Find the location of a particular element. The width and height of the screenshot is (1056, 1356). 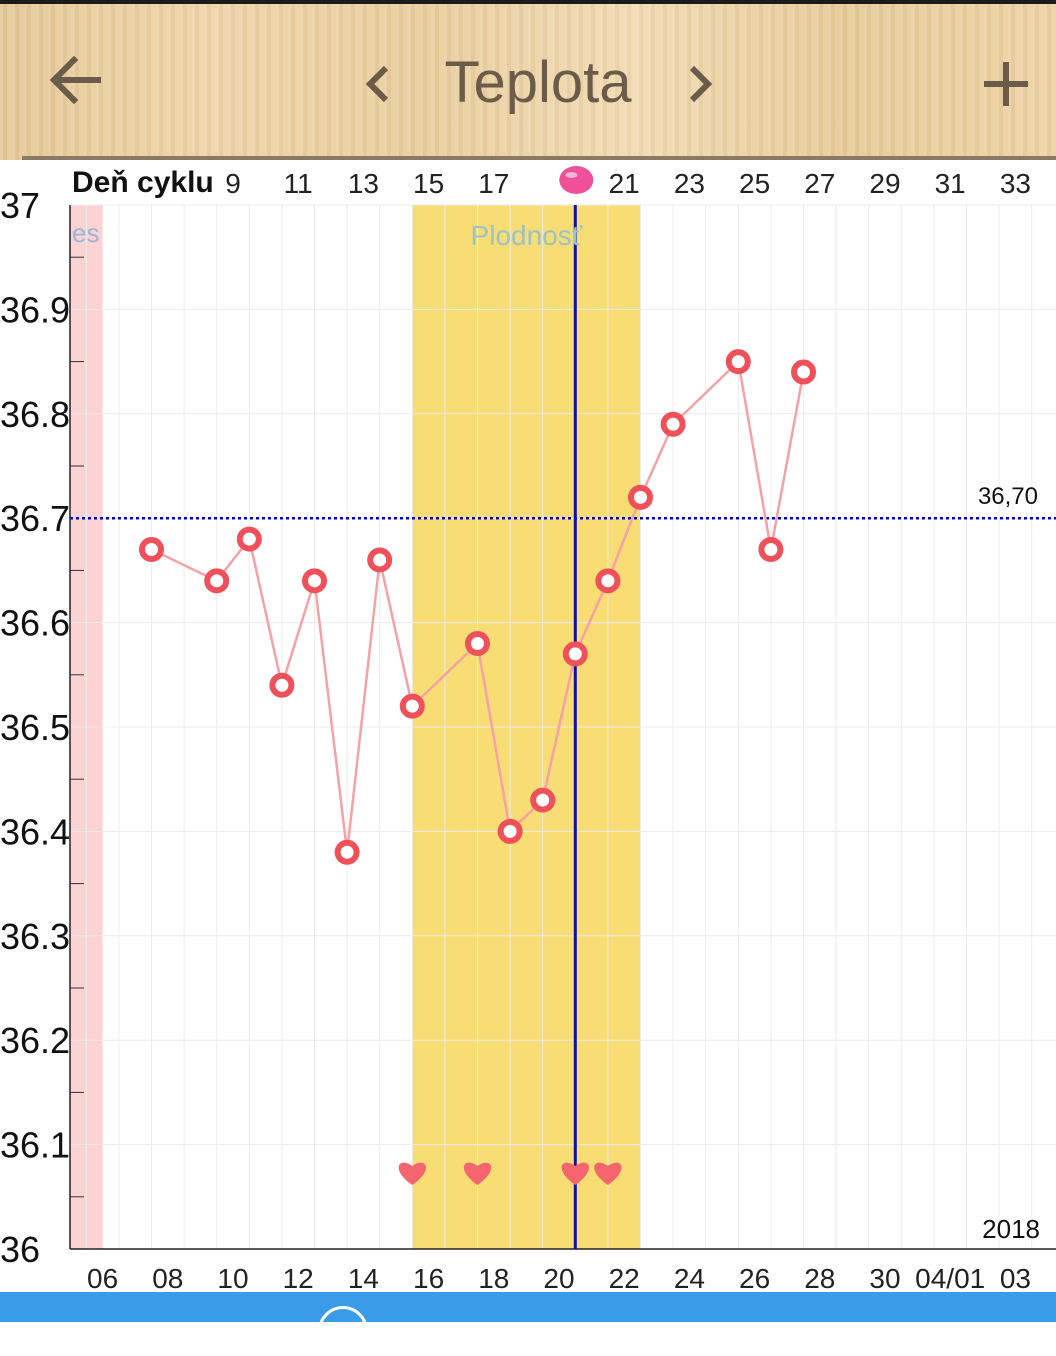

previous-chart-button is located at coordinates (378, 84).